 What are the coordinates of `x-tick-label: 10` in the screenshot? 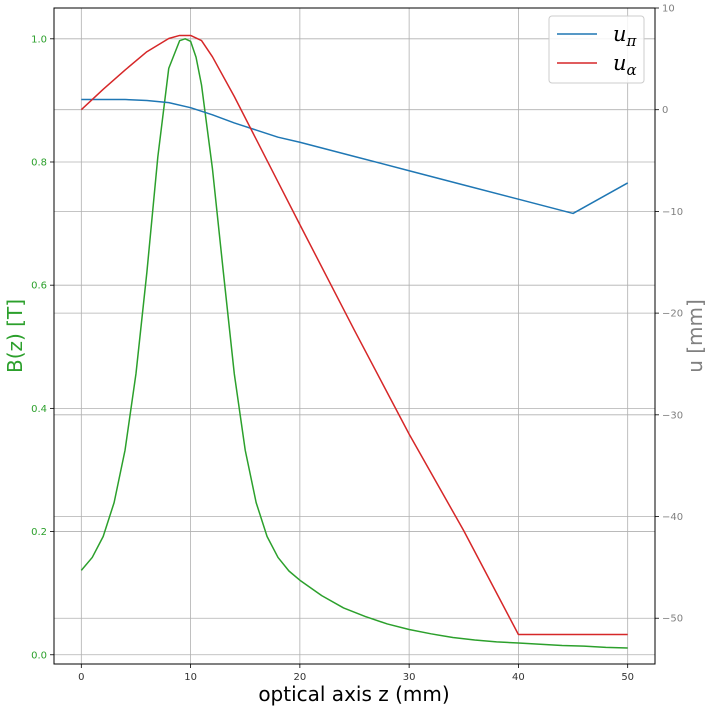 It's located at (190, 677).